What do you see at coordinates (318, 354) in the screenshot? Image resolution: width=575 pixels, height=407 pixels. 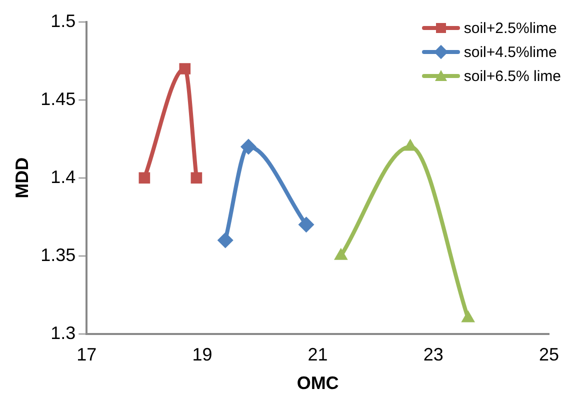 I see `x-tick-label: 21` at bounding box center [318, 354].